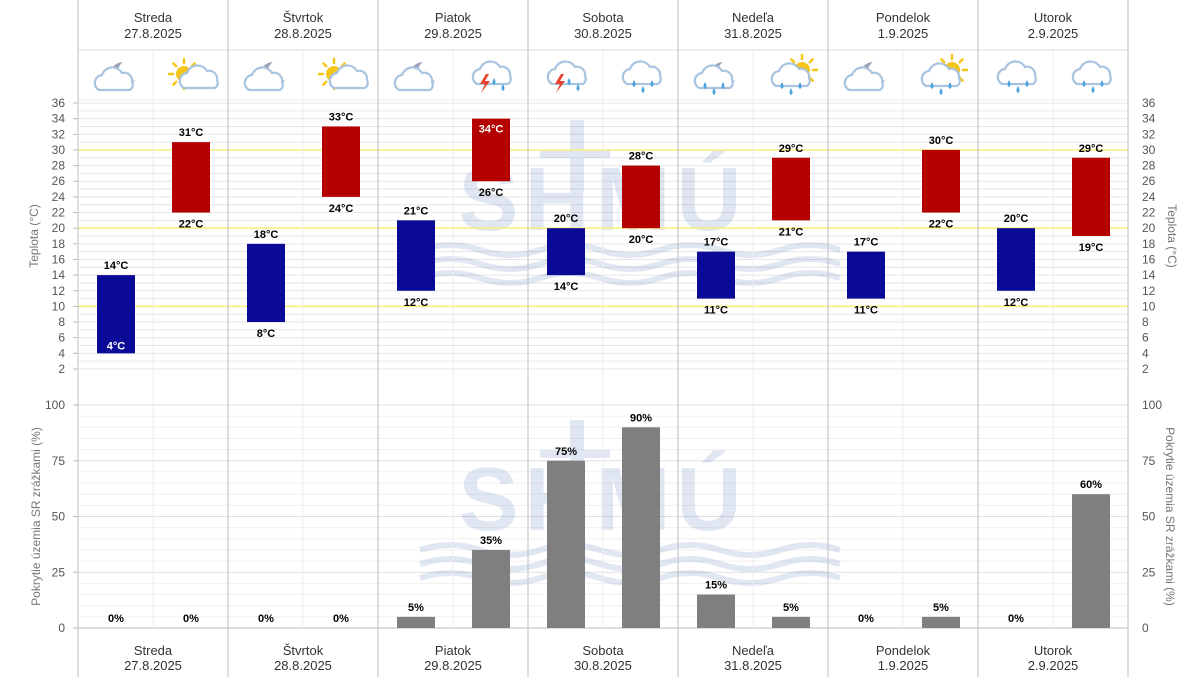 This screenshot has height=682, width=1200. Describe the element at coordinates (603, 17) in the screenshot. I see `day-name: Sobota` at that location.